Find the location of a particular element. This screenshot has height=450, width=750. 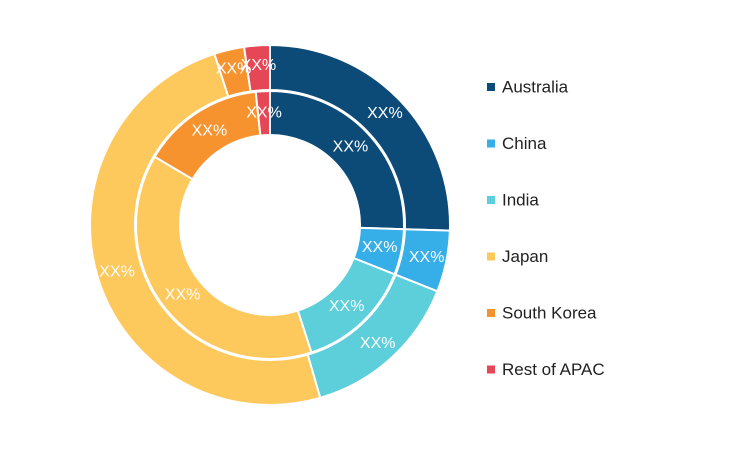

inner-label-australia: XX% is located at coordinates (351, 147).